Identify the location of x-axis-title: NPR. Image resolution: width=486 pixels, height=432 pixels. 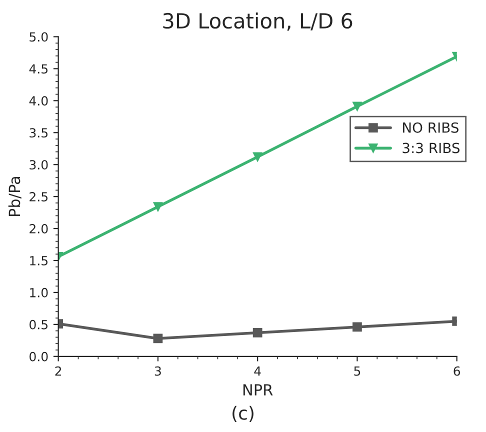
(258, 390).